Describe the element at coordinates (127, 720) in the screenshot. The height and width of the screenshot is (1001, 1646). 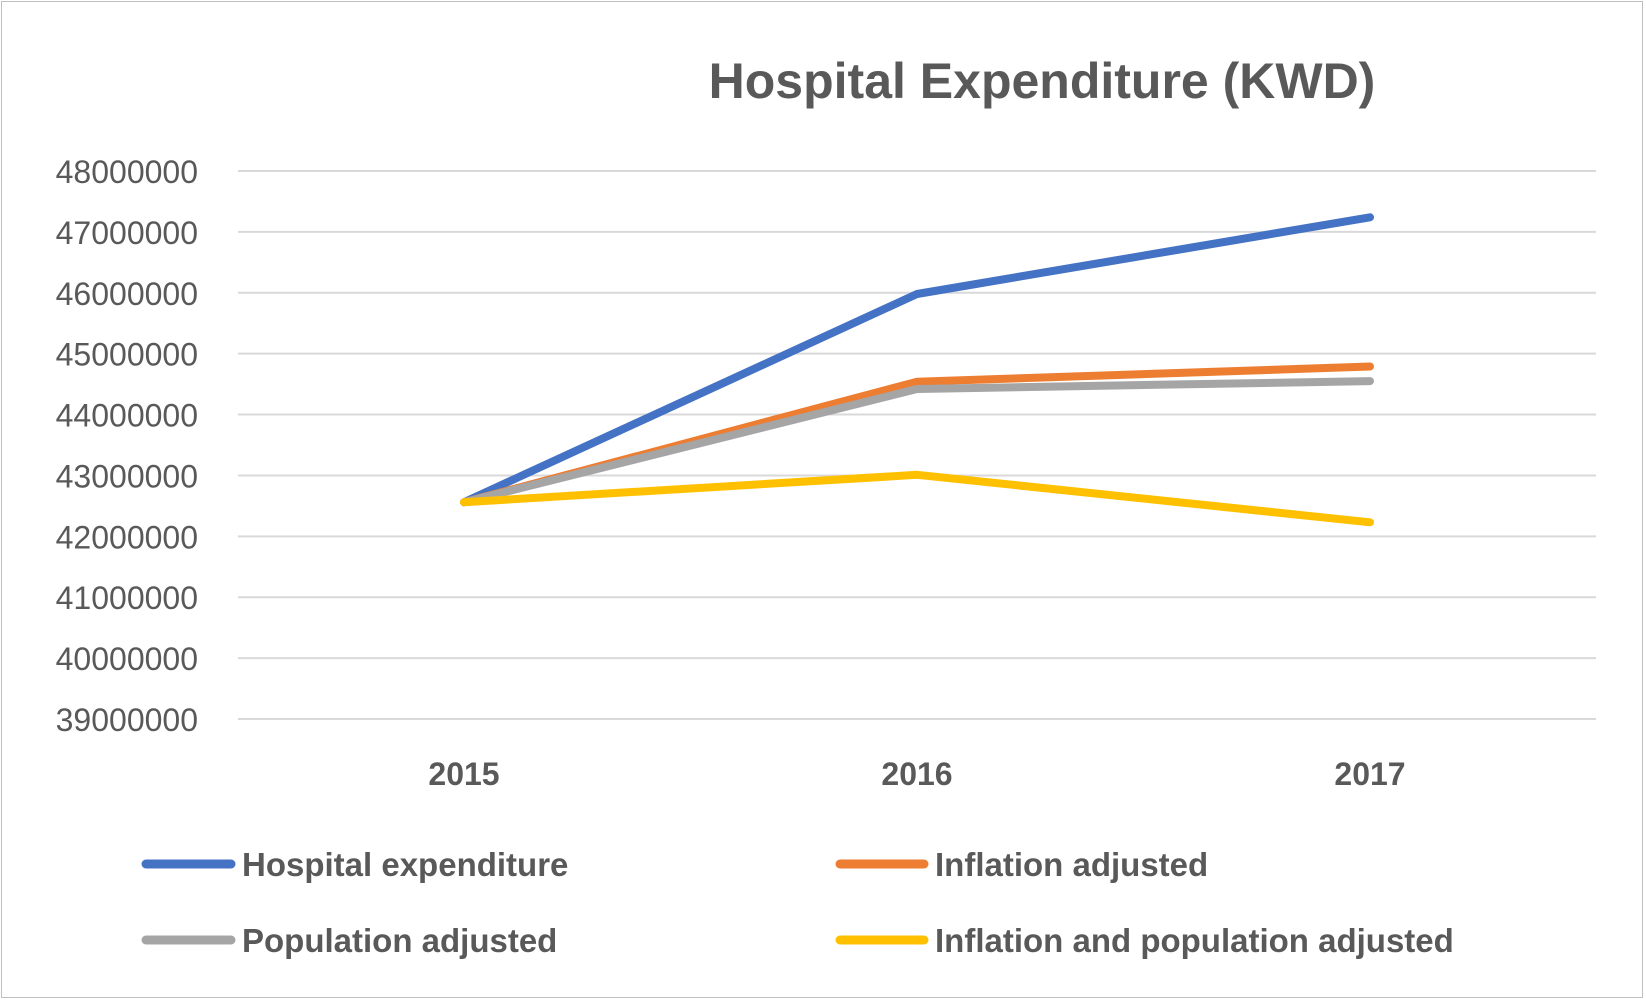
I see `y-tick-label: 39000000` at that location.